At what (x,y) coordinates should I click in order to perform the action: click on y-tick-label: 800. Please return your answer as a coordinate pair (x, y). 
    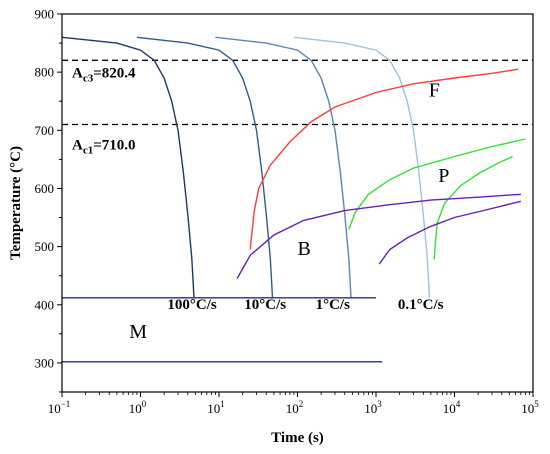
    Looking at the image, I should click on (45, 72).